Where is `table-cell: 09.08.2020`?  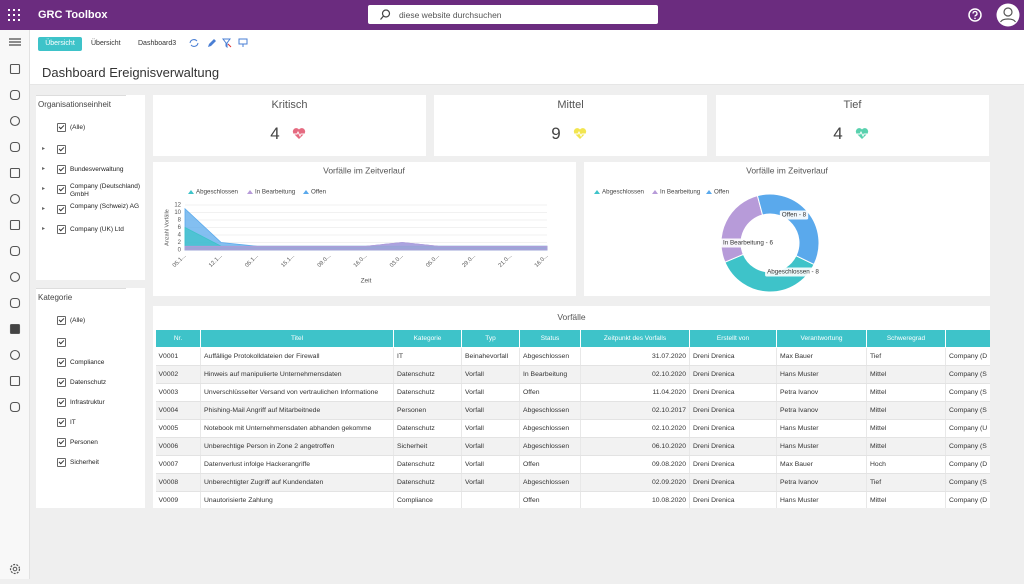
table-cell: 09.08.2020 is located at coordinates (635, 465).